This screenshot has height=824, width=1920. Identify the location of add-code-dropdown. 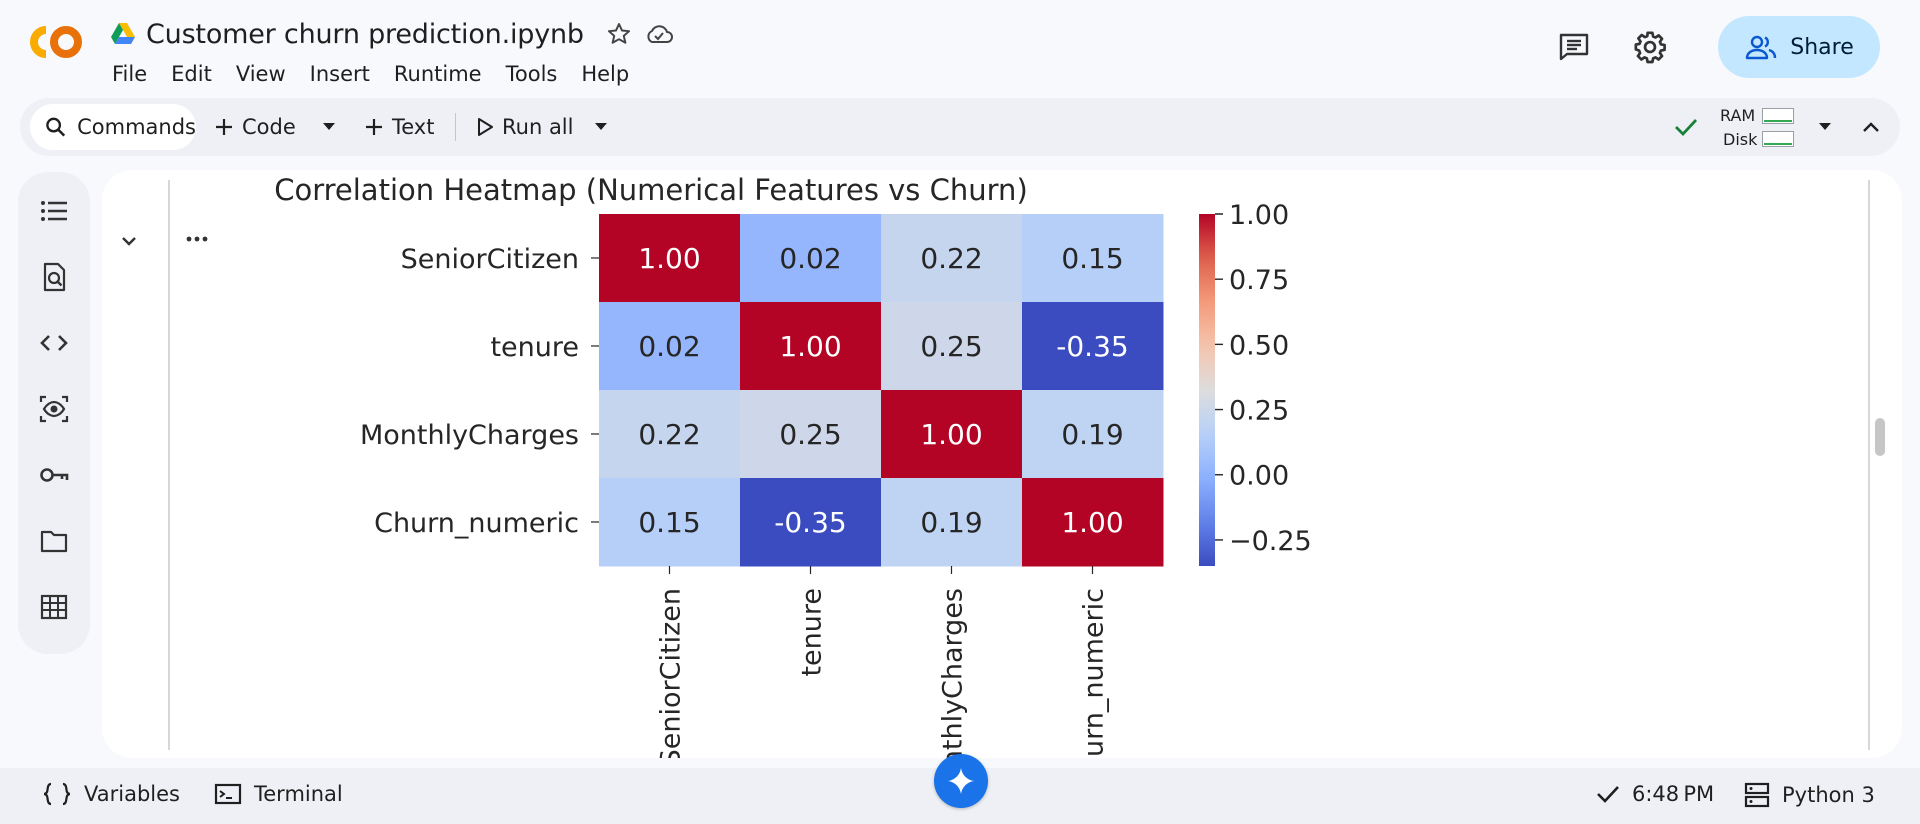
(329, 127).